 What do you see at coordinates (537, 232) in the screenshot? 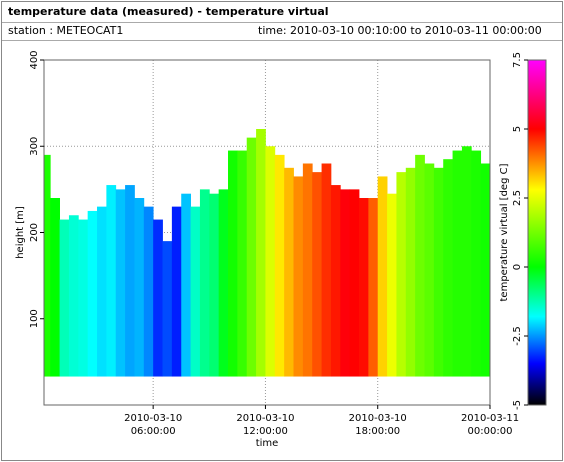
I see `colorbar` at bounding box center [537, 232].